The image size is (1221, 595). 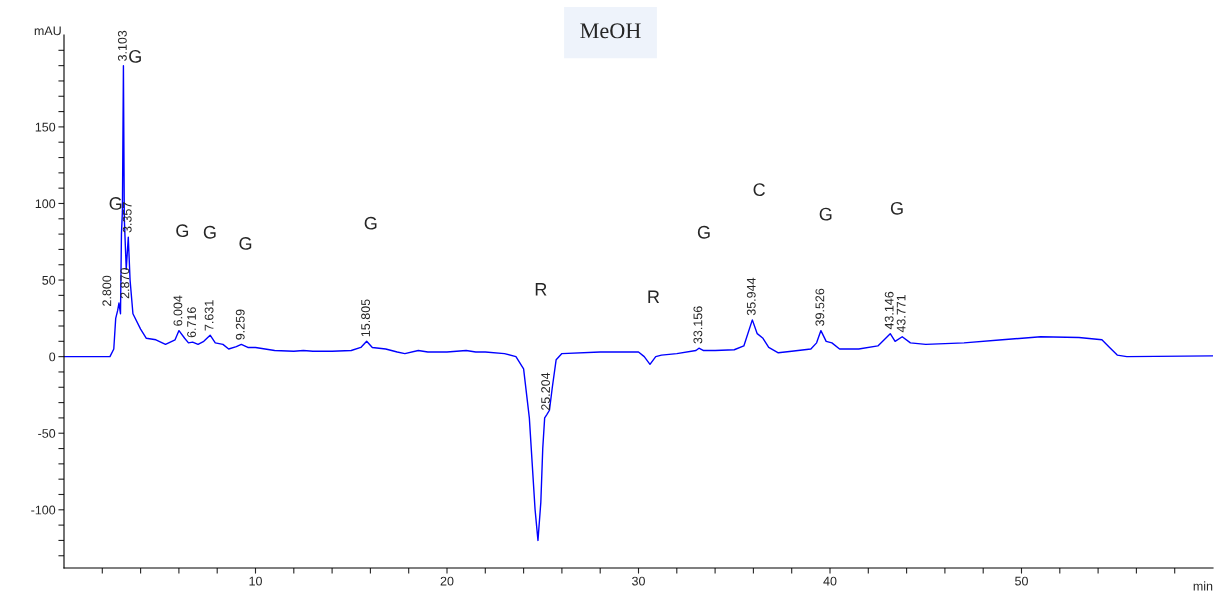 What do you see at coordinates (127, 217) in the screenshot?
I see `annotation: 3.357` at bounding box center [127, 217].